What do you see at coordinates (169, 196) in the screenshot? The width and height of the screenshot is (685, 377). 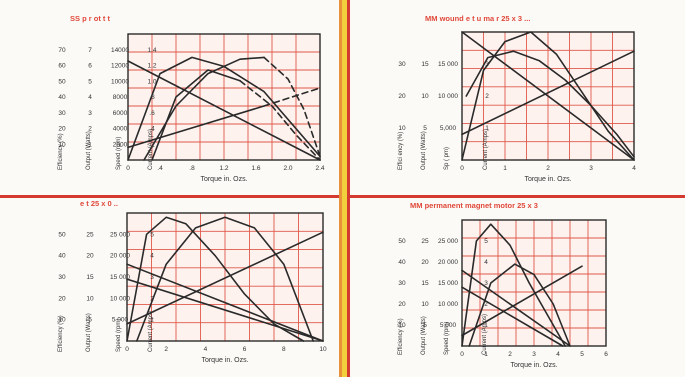 I see `divider-horizontal-left` at bounding box center [169, 196].